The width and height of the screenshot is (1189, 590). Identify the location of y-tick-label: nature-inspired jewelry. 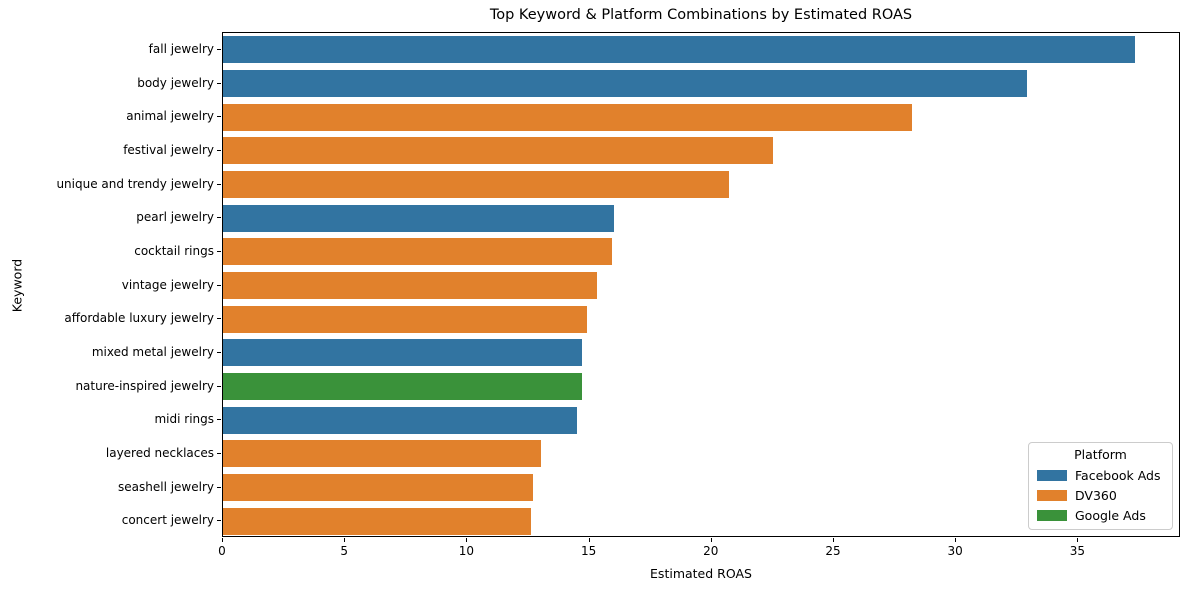
(144, 385).